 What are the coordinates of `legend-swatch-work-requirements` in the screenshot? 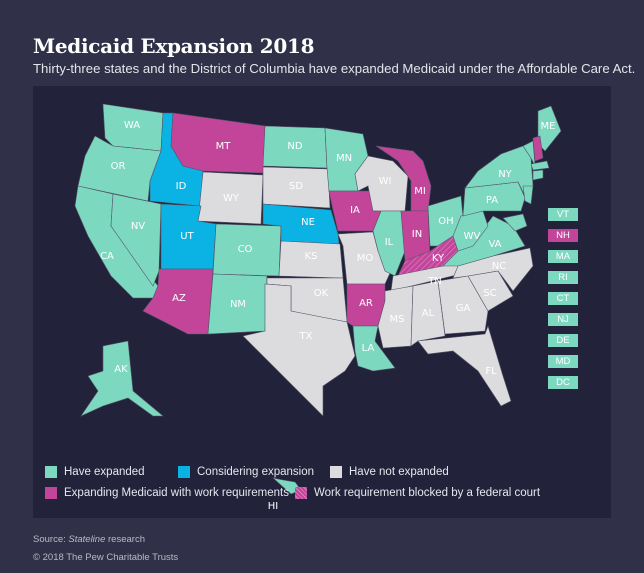 It's located at (51, 493).